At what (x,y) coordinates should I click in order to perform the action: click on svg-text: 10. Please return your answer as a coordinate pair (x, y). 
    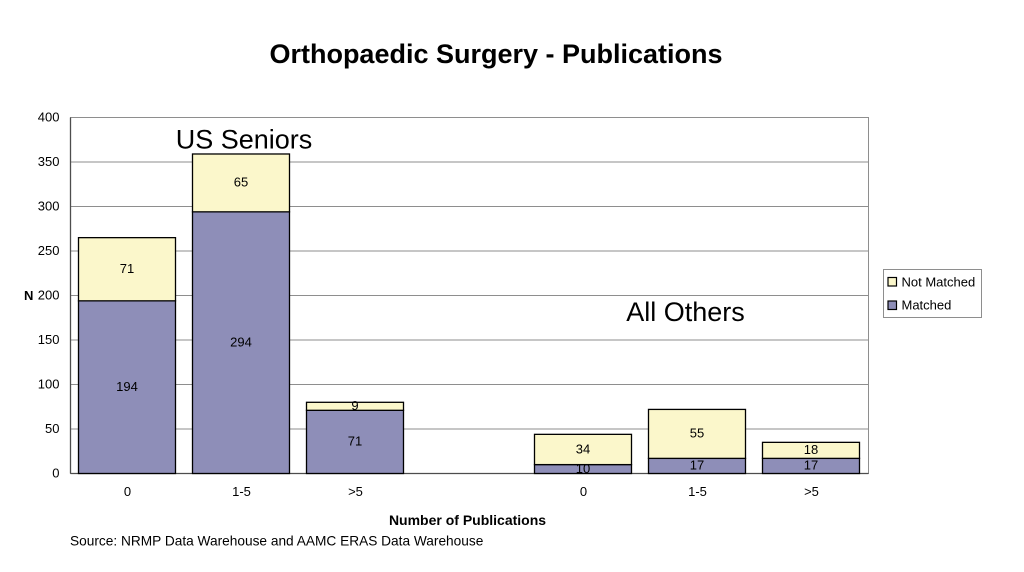
    Looking at the image, I should click on (583, 468).